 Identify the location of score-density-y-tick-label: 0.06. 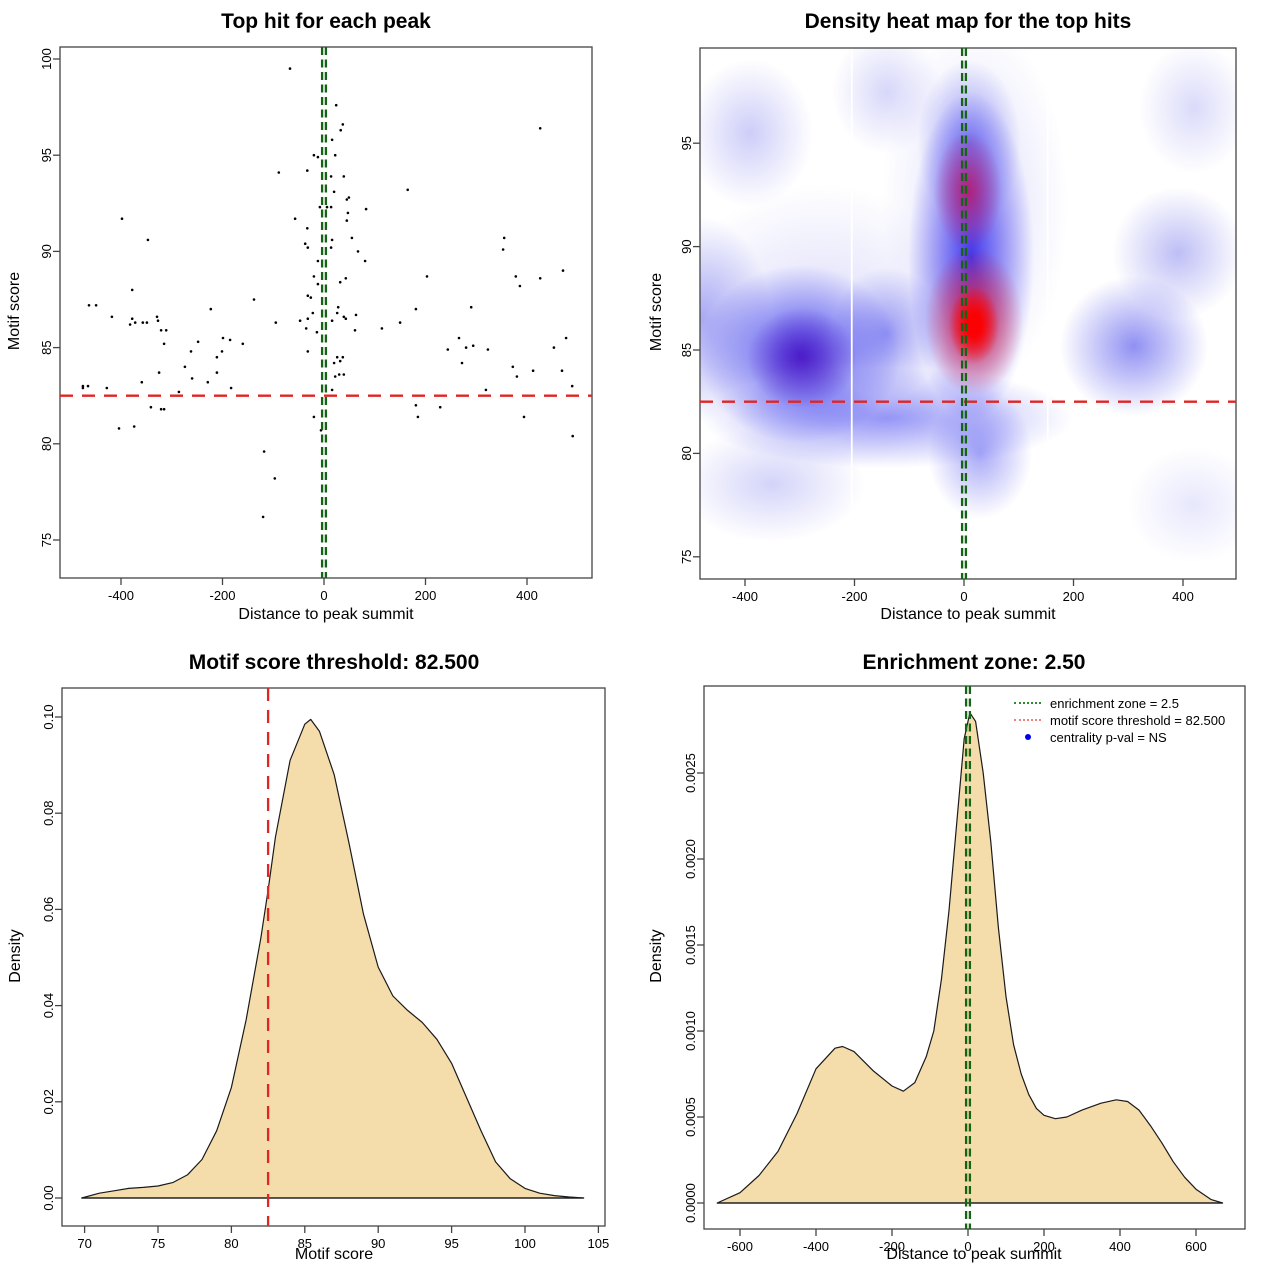
(48, 909).